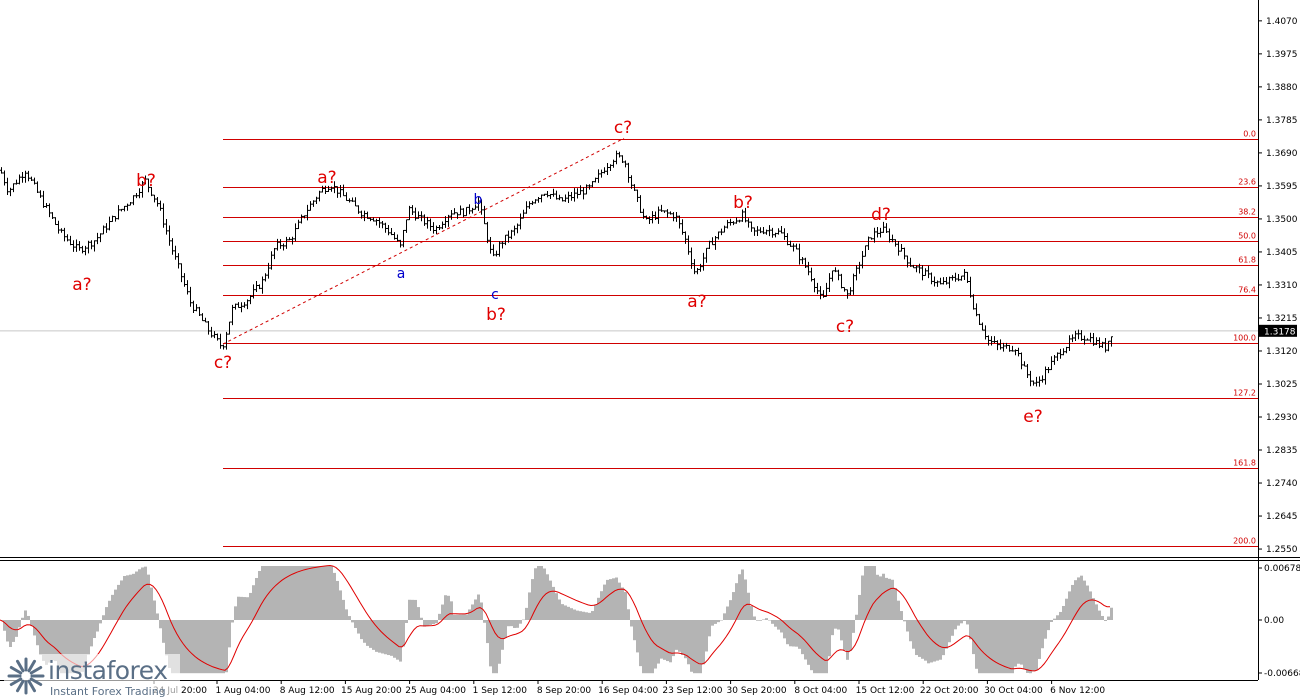 The width and height of the screenshot is (1300, 700). I want to click on price-tick-label-3: 1.3785, so click(1282, 121).